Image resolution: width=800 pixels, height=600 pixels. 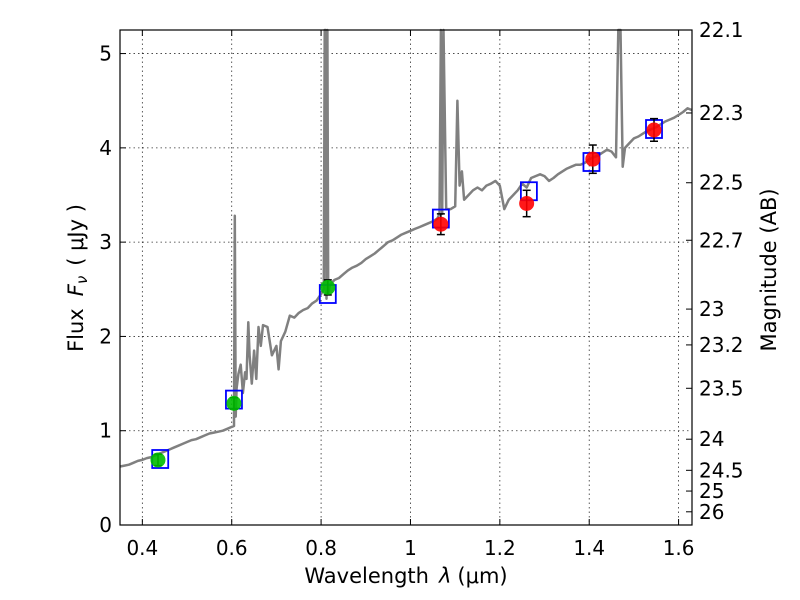 What do you see at coordinates (105, 431) in the screenshot?
I see `y-tick-label: 1` at bounding box center [105, 431].